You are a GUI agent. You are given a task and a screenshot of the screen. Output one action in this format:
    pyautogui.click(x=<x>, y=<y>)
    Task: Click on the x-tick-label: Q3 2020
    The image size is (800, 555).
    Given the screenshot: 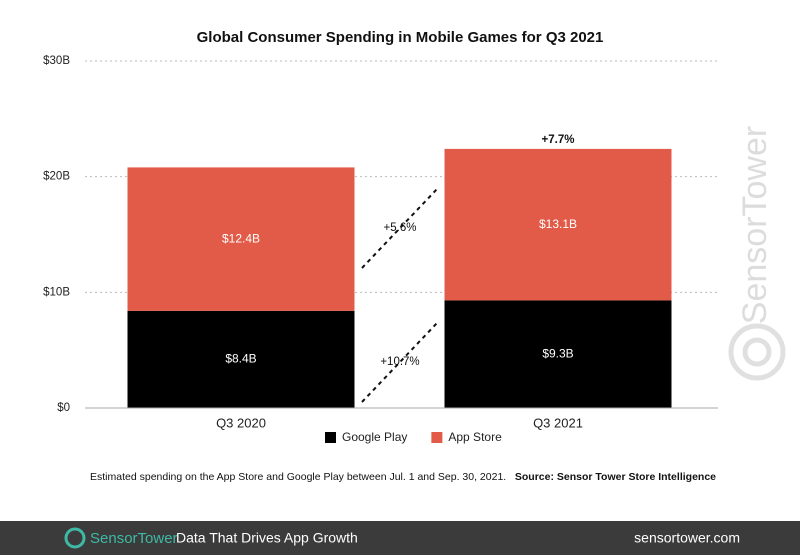 What is the action you would take?
    pyautogui.click(x=241, y=422)
    